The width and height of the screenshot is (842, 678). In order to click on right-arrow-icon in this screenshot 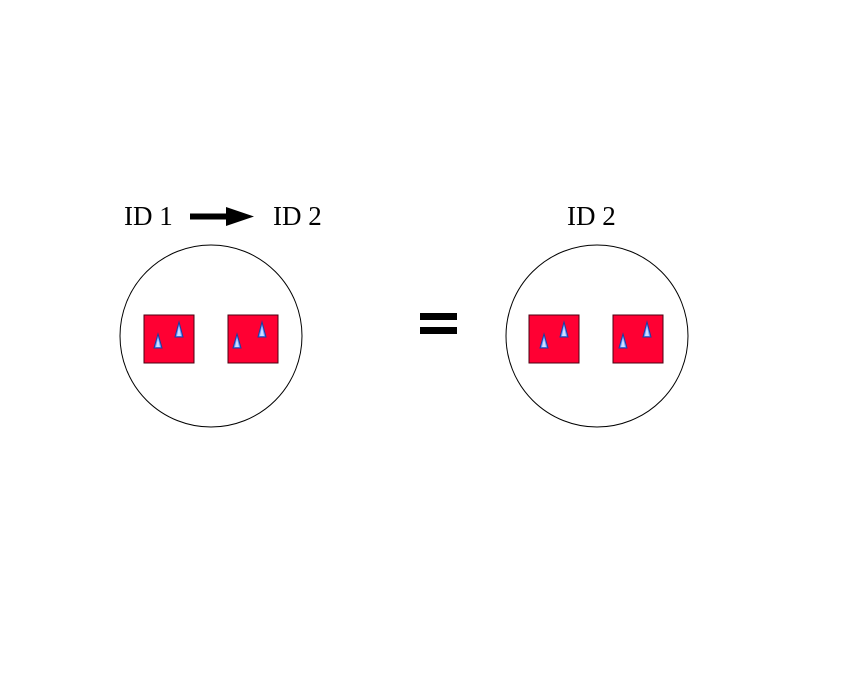, I will do `click(222, 216)`.